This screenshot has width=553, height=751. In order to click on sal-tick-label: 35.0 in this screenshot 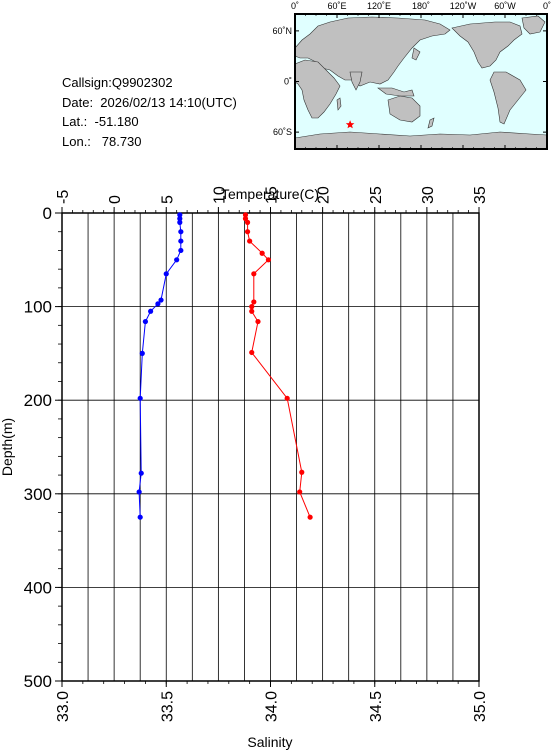, I will do `click(480, 706)`.